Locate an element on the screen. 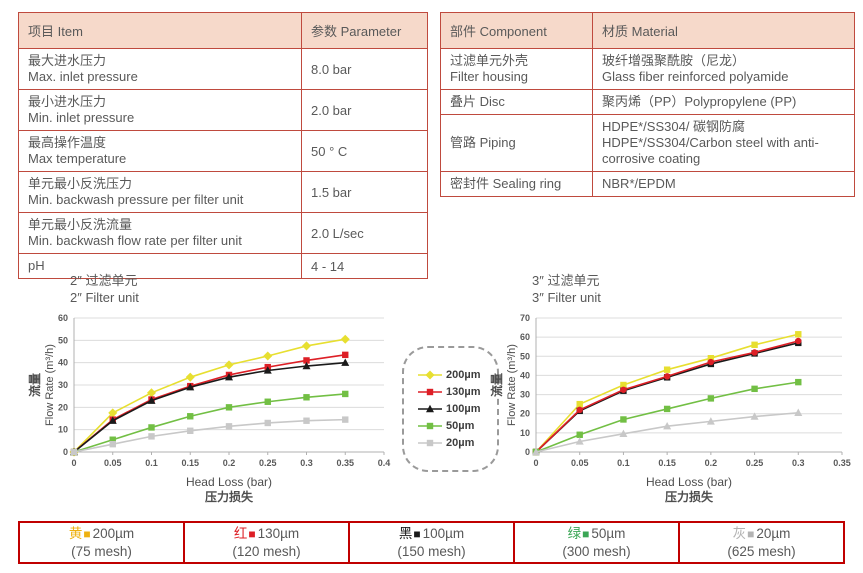 Image resolution: width=863 pixels, height=573 pixels. y-axis-label-zh: 流量 is located at coordinates (35, 385).